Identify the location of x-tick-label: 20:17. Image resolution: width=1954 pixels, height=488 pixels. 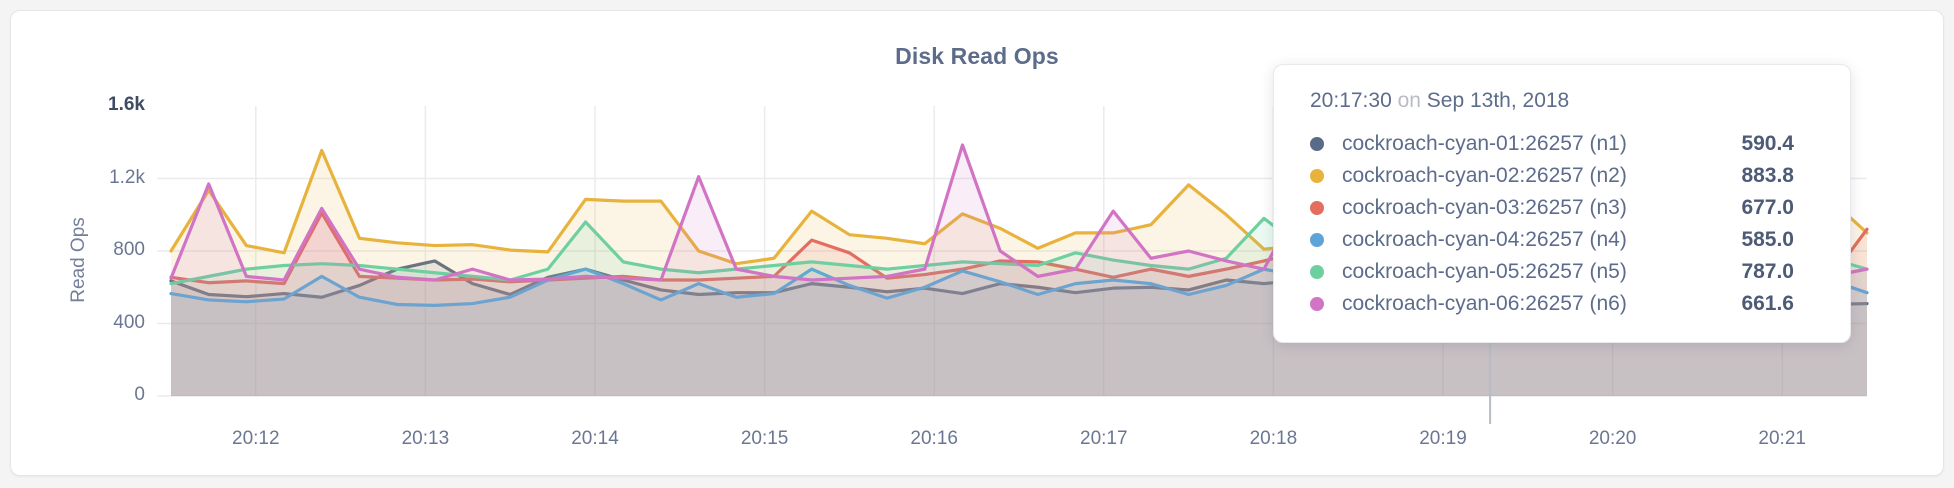
(1104, 438).